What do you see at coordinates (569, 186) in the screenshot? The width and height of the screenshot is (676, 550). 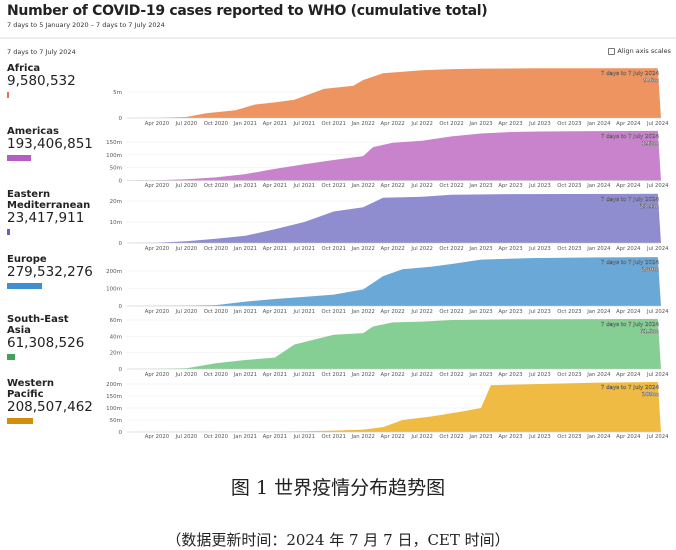 I see `x-tick-label: Oct 2023` at bounding box center [569, 186].